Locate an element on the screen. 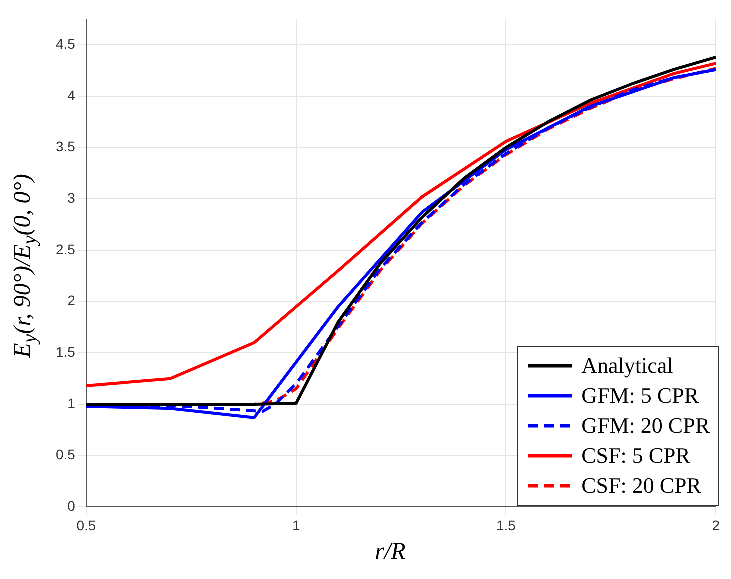  y-tick-label: 4 is located at coordinates (72, 95).